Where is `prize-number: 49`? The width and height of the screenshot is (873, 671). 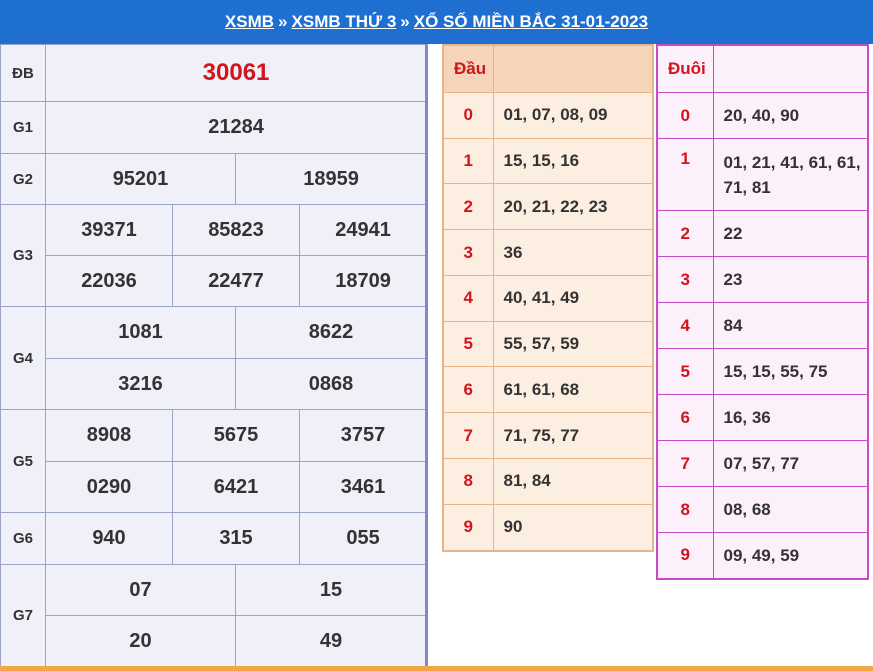
prize-number: 49 is located at coordinates (331, 641).